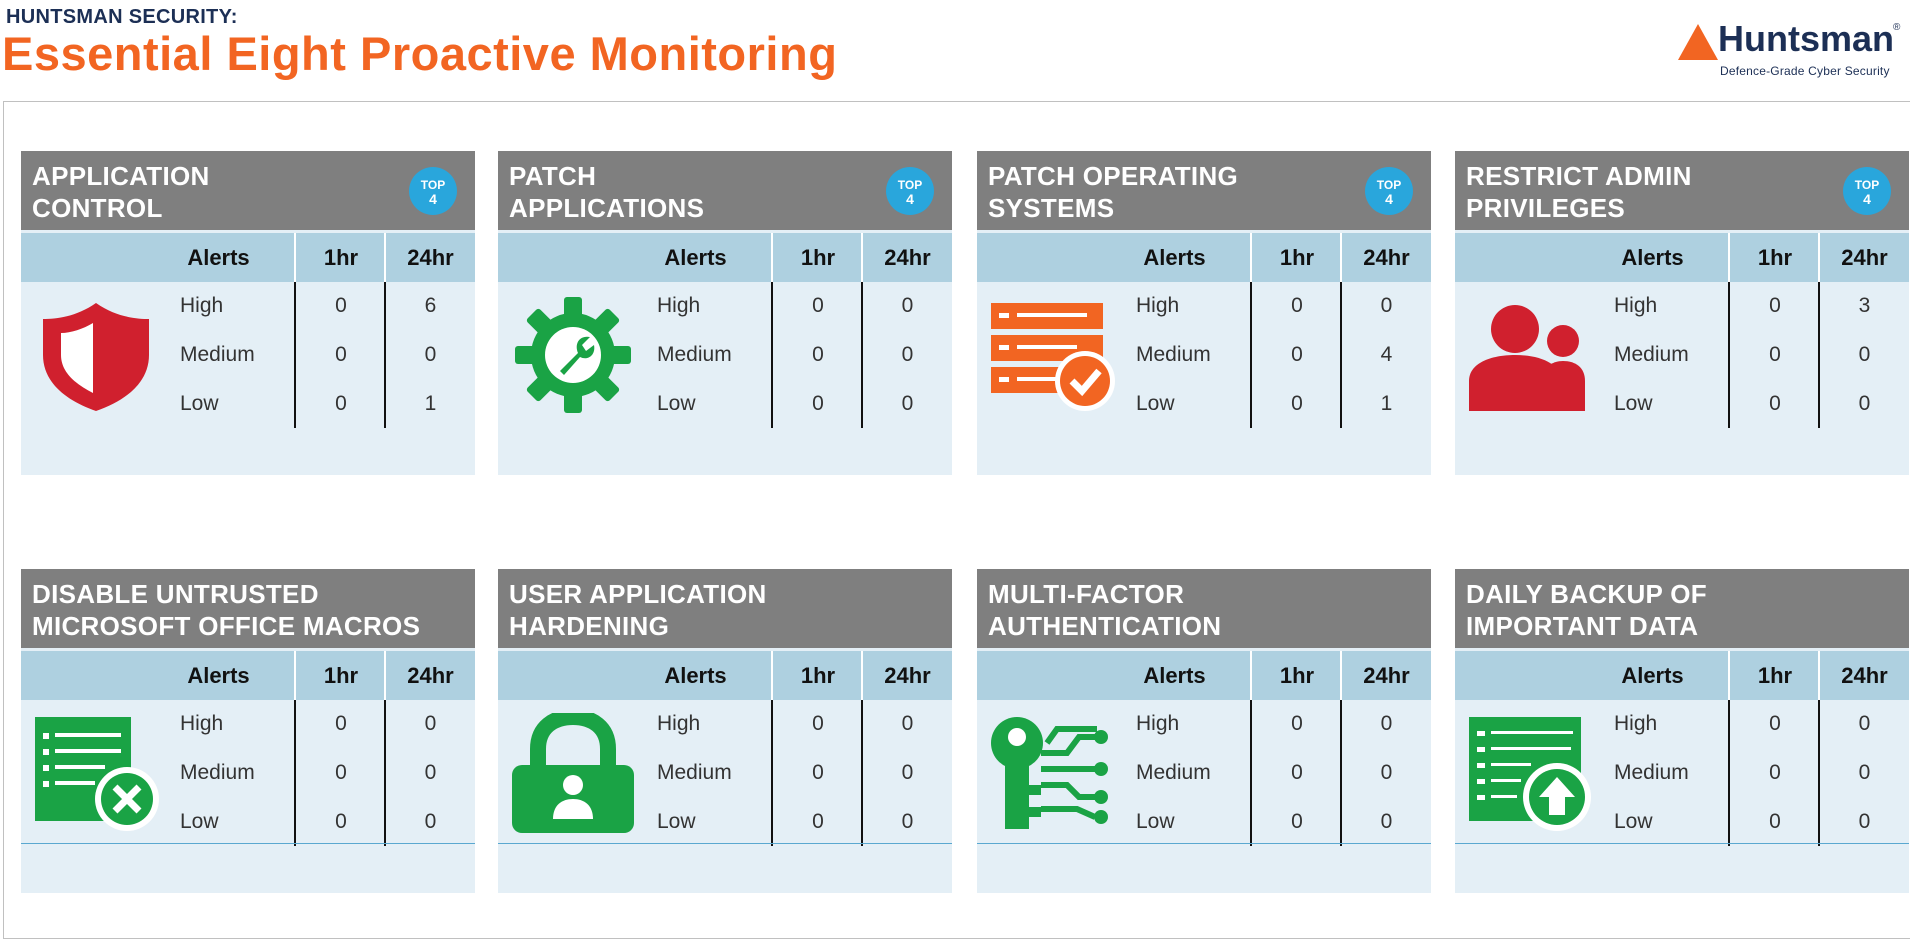 Image resolution: width=1910 pixels, height=941 pixels. I want to click on users-icon, so click(1530, 355).